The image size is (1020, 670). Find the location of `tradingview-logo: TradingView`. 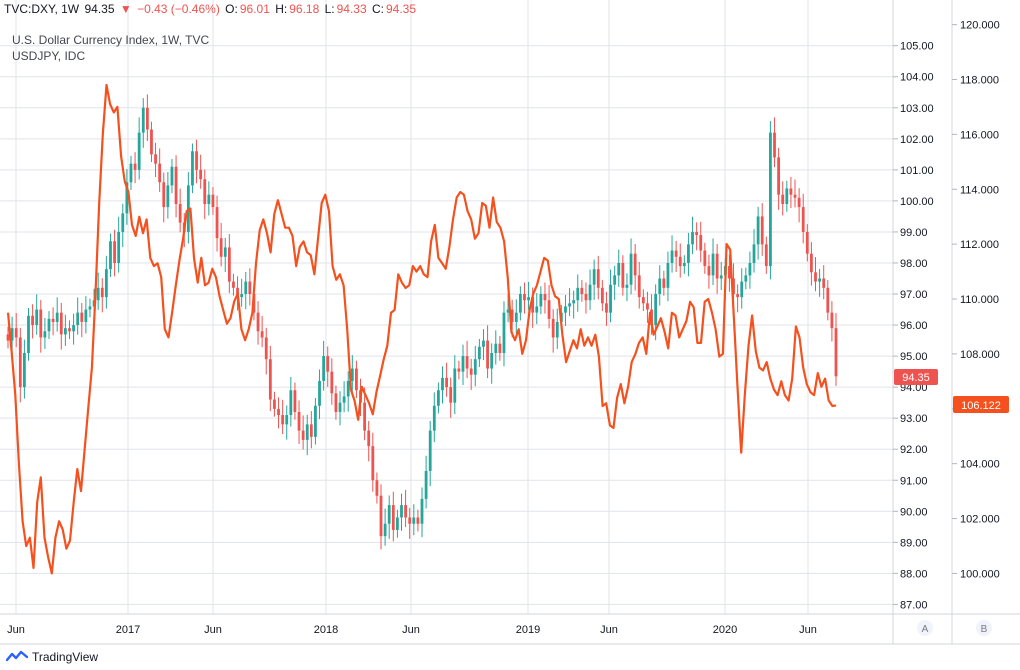

tradingview-logo: TradingView is located at coordinates (52, 657).